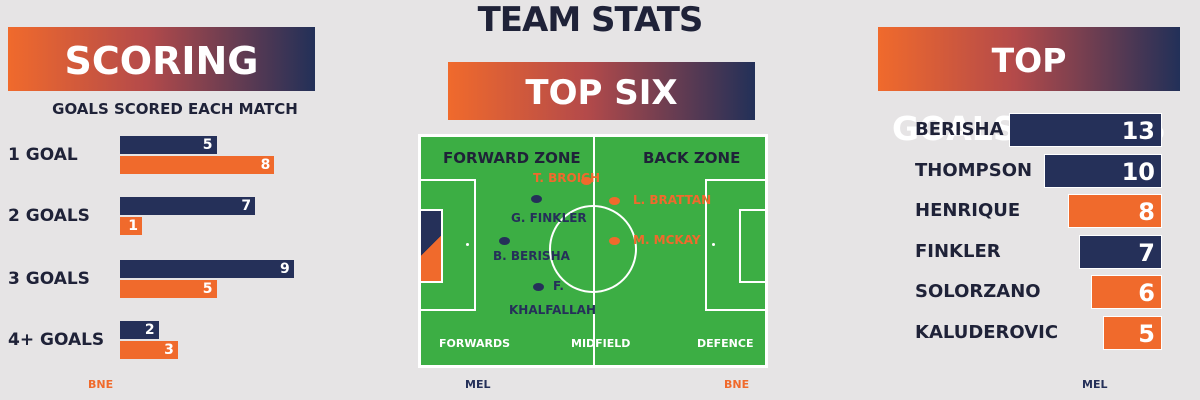  Describe the element at coordinates (1095, 384) in the screenshot. I see `legend-mel-right: MEL` at that location.